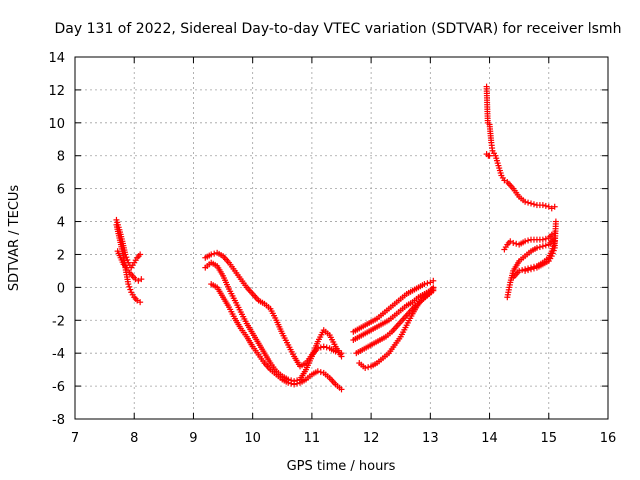  I want to click on y-tick-label: -2, so click(58, 321).